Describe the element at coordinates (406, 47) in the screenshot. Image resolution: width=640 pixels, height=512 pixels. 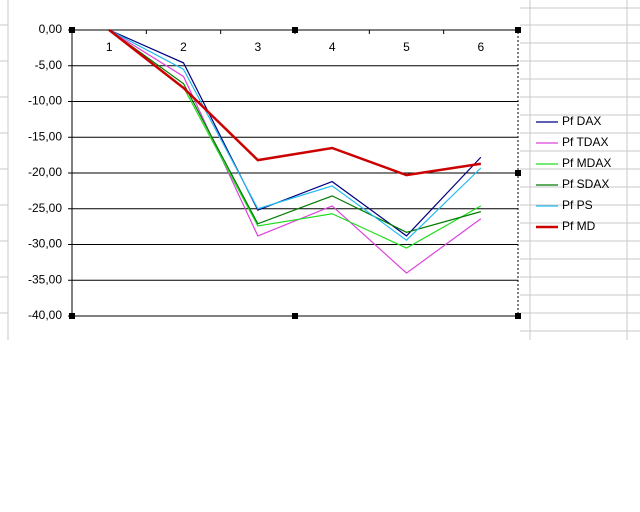
I see `x-tick-label: 5` at that location.